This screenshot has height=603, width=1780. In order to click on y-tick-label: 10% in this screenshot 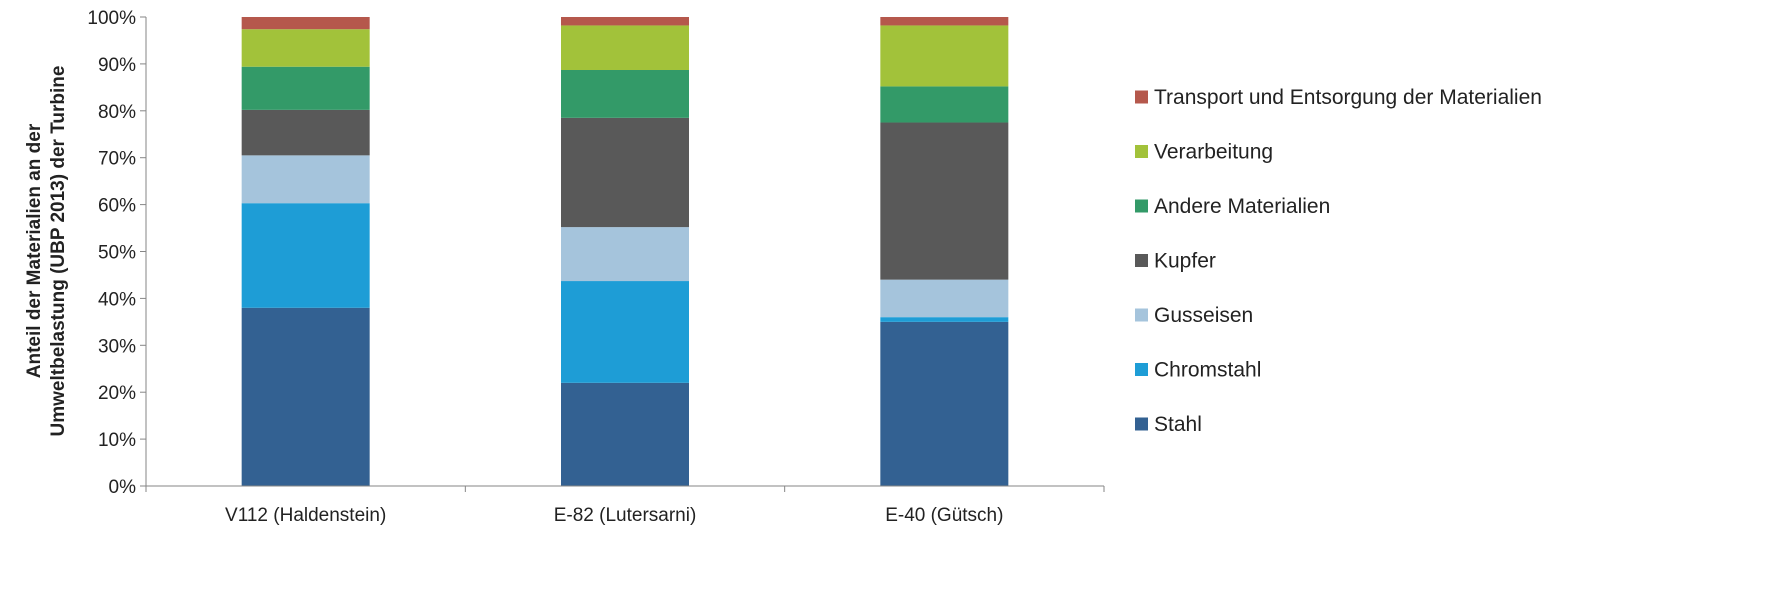, I will do `click(117, 440)`.